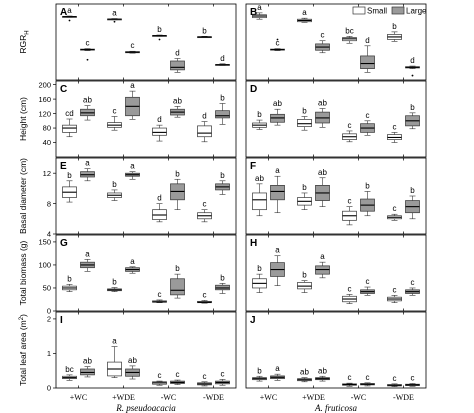 This screenshot has width=474, height=413. I want to click on panel-E: E 4 8 12 Basal diameter (cm) b b d c a a b b, so click(127, 198).